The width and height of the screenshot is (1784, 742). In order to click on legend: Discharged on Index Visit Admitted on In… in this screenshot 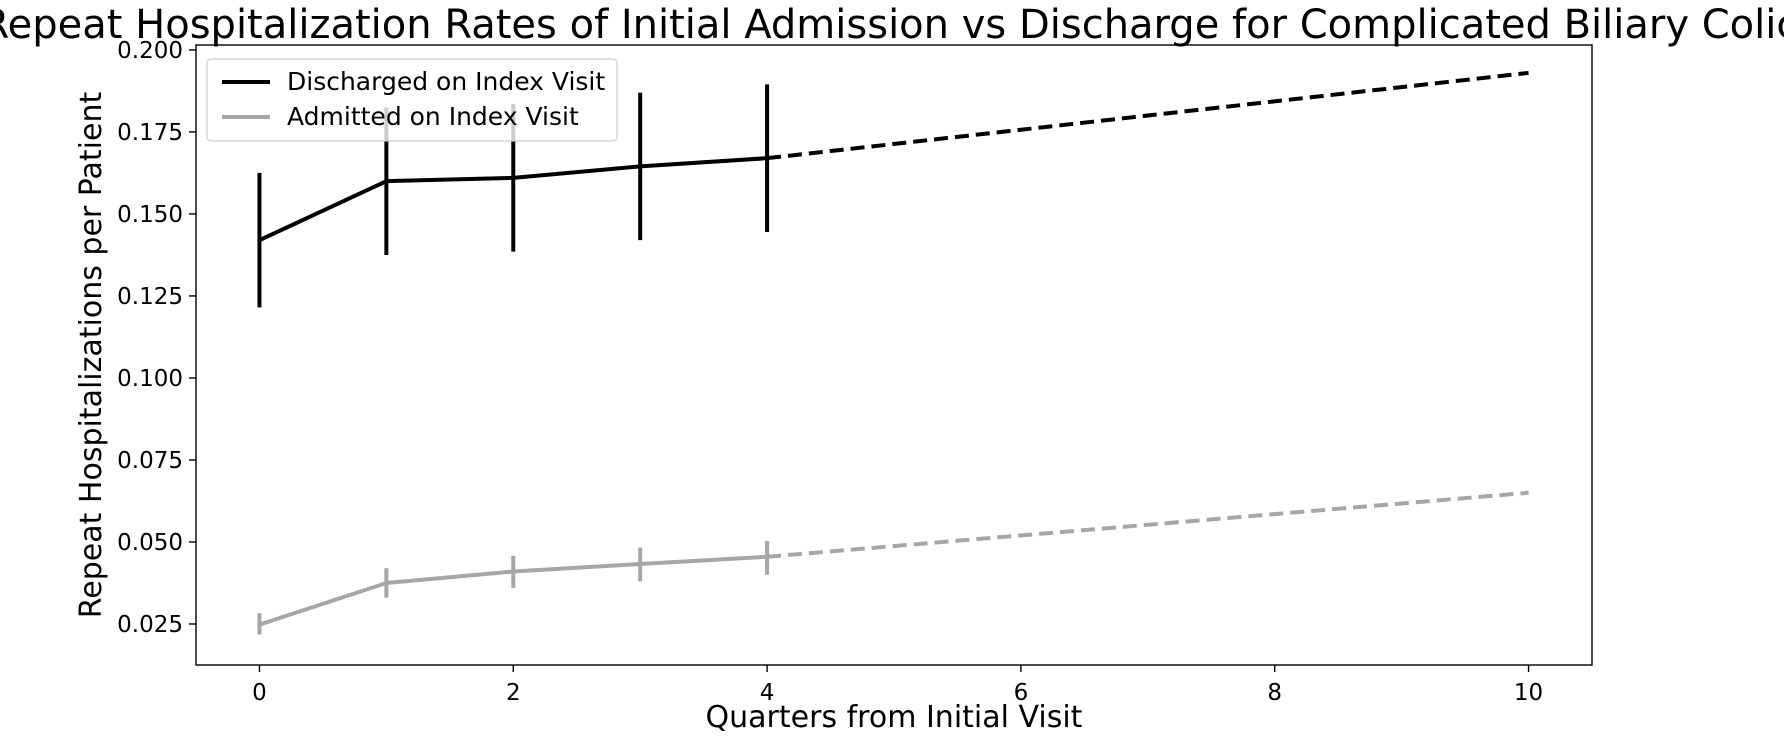, I will do `click(412, 100)`.